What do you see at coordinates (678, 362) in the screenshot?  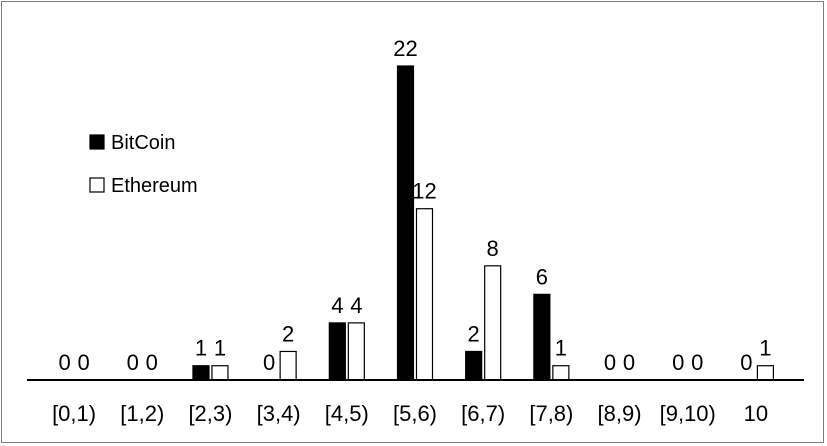 I see `value-label-bitcoin-9: 0` at bounding box center [678, 362].